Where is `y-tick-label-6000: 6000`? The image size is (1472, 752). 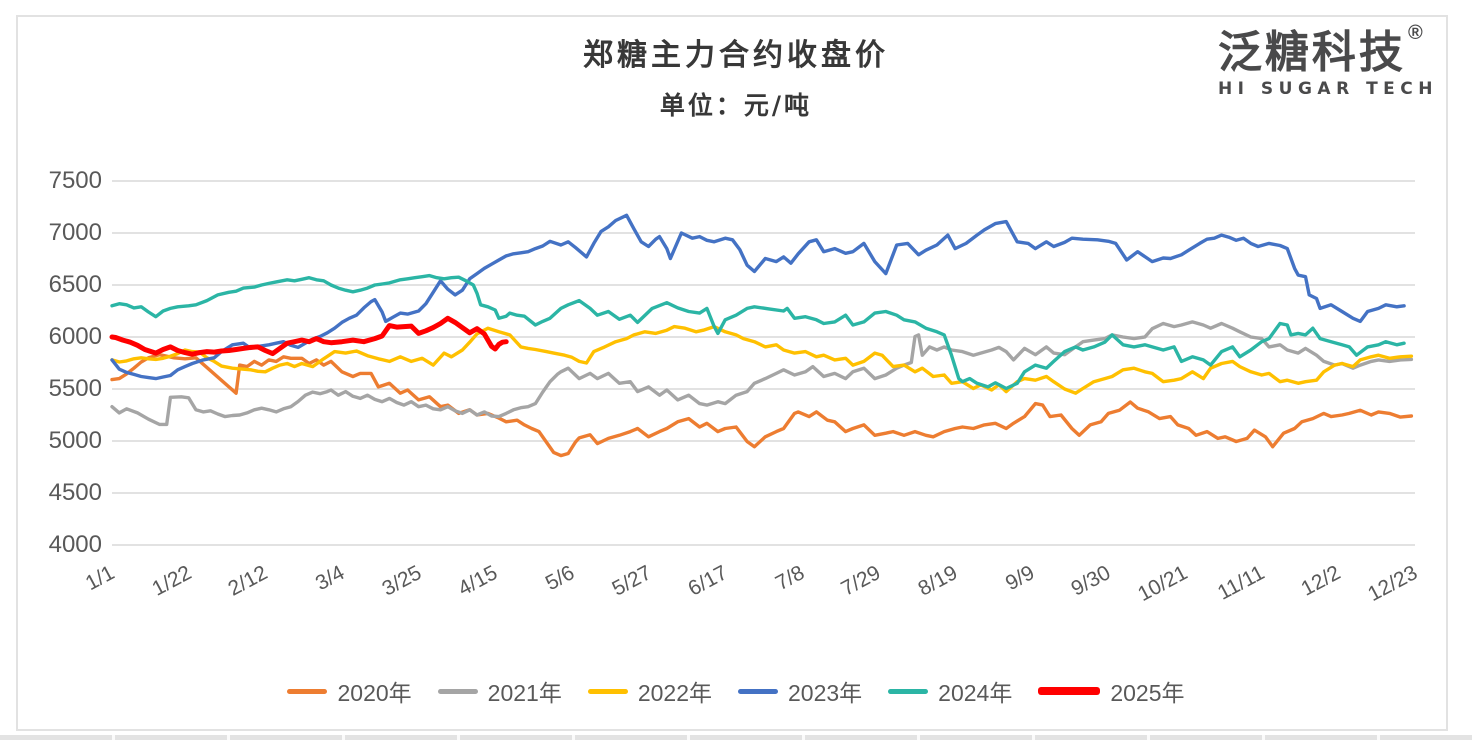
y-tick-label-6000: 6000 is located at coordinates (75, 336).